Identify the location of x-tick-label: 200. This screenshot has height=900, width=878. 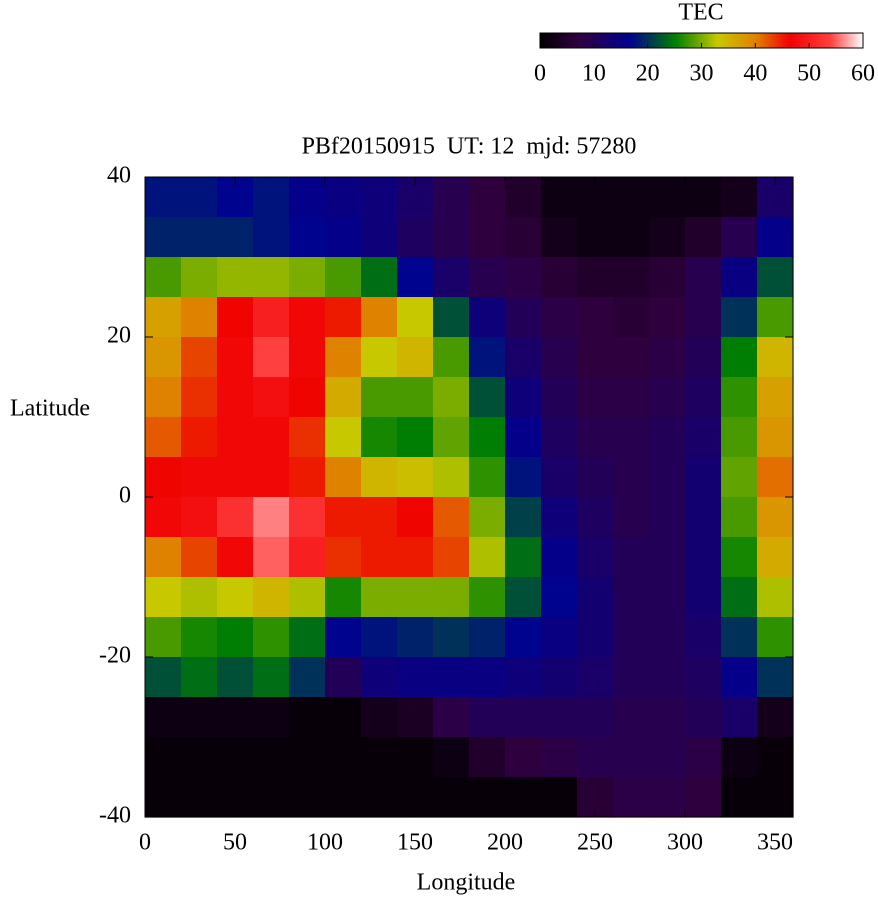
(505, 843).